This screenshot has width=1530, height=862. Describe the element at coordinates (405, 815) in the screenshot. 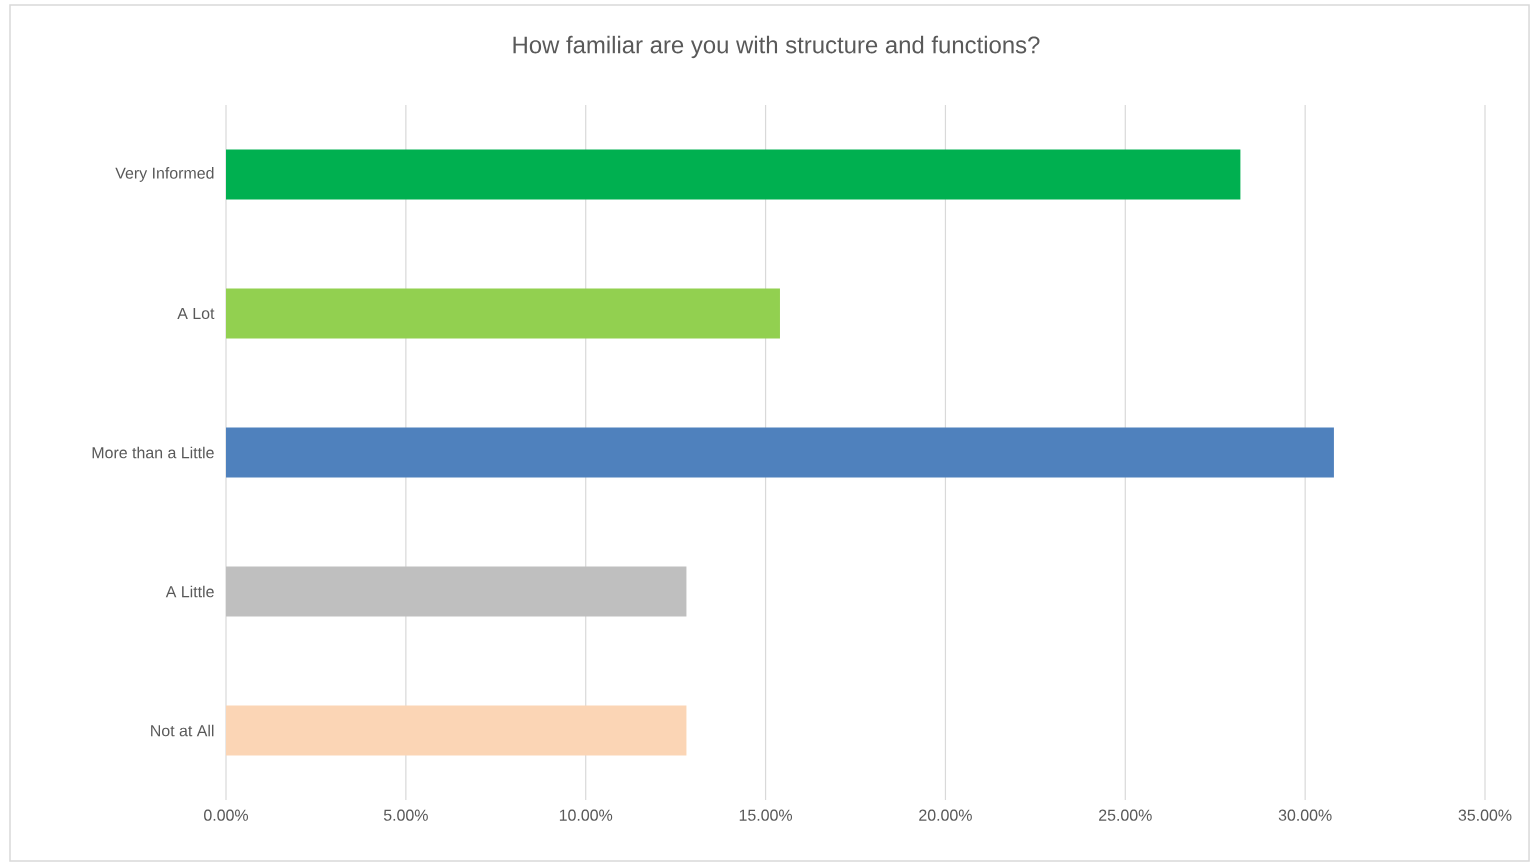

I see `x-tick-label: 5.00%` at that location.